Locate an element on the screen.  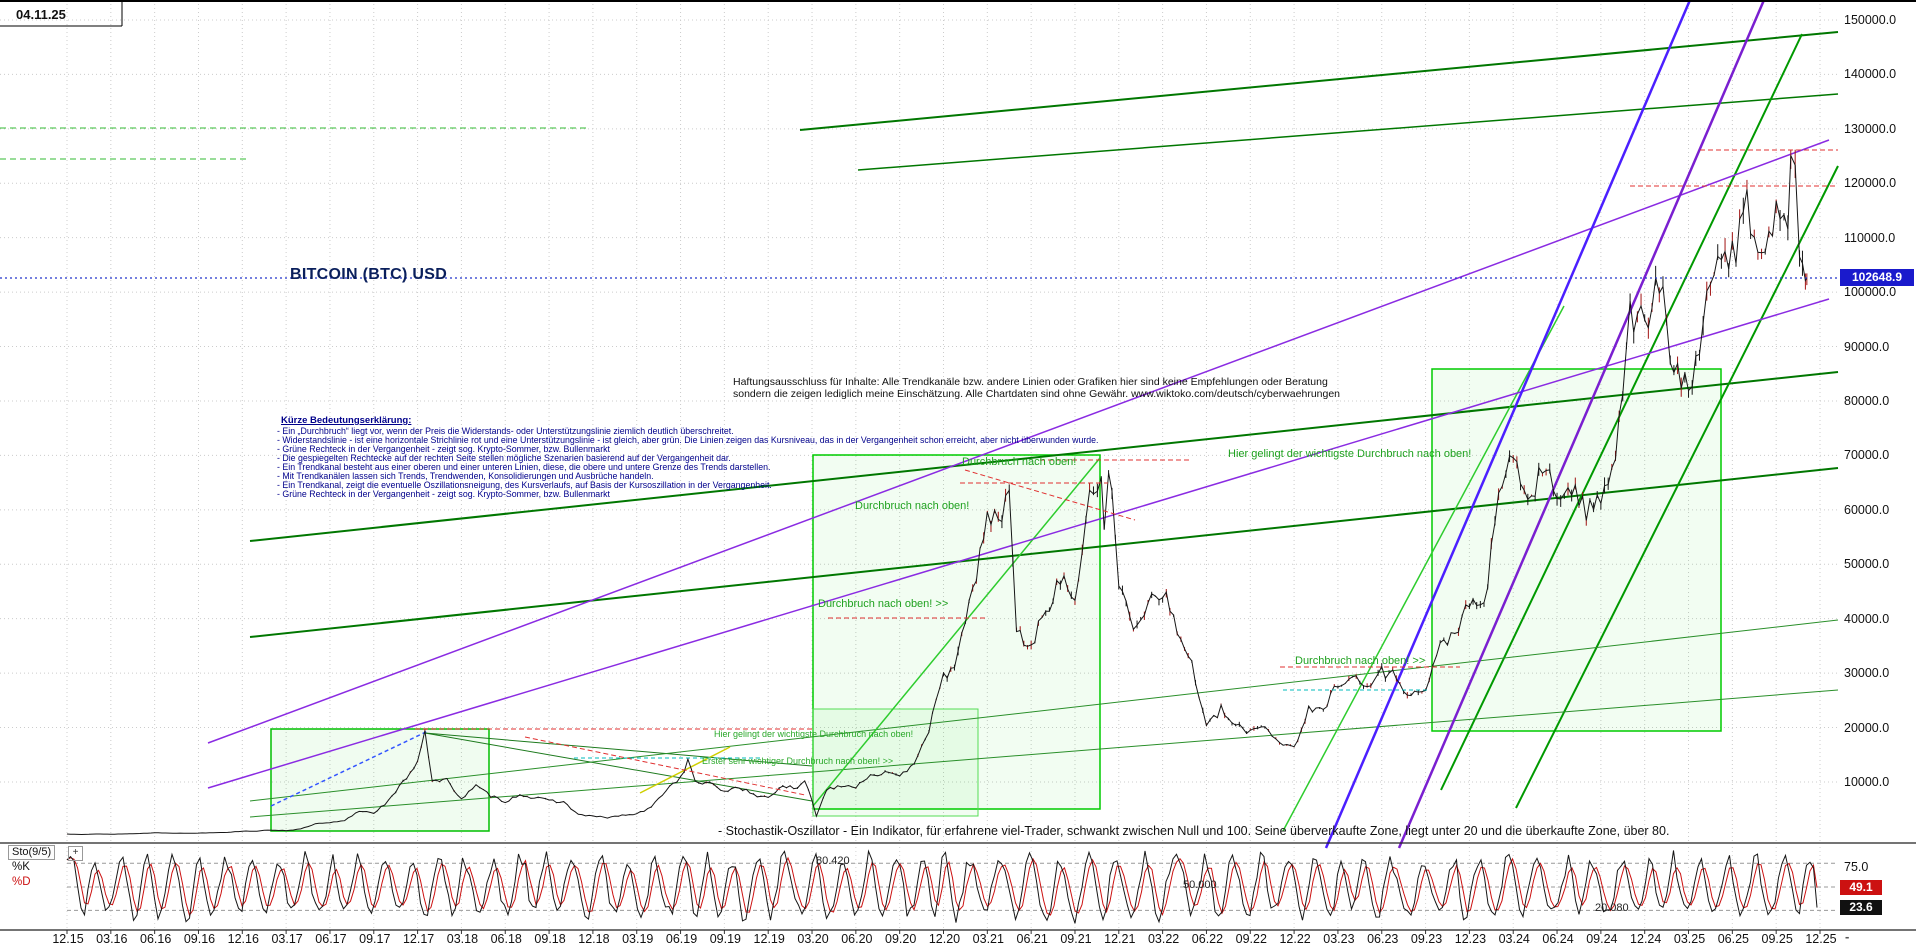
x-axis-label: 03.17 is located at coordinates (287, 939).